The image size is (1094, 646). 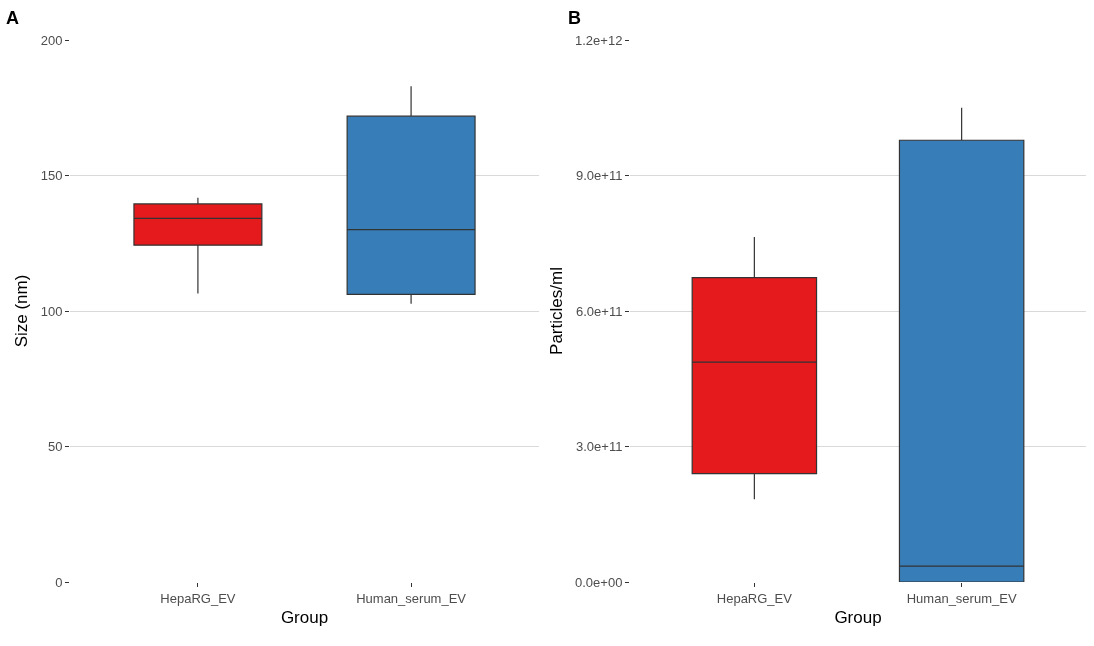 I want to click on y-tick-label: 3.0e+11, so click(x=599, y=447).